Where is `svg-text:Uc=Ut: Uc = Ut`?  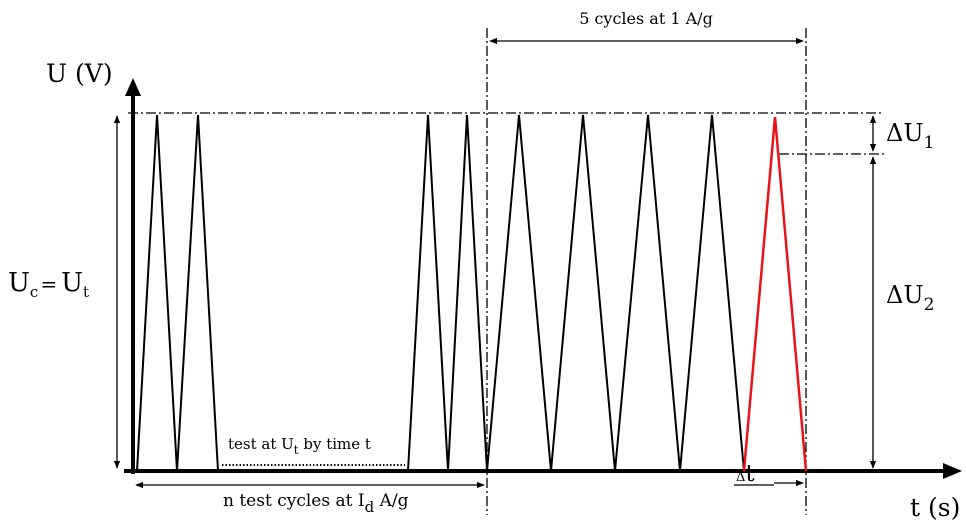
svg-text:Uc=Ut: Uc = Ut is located at coordinates (48, 284).